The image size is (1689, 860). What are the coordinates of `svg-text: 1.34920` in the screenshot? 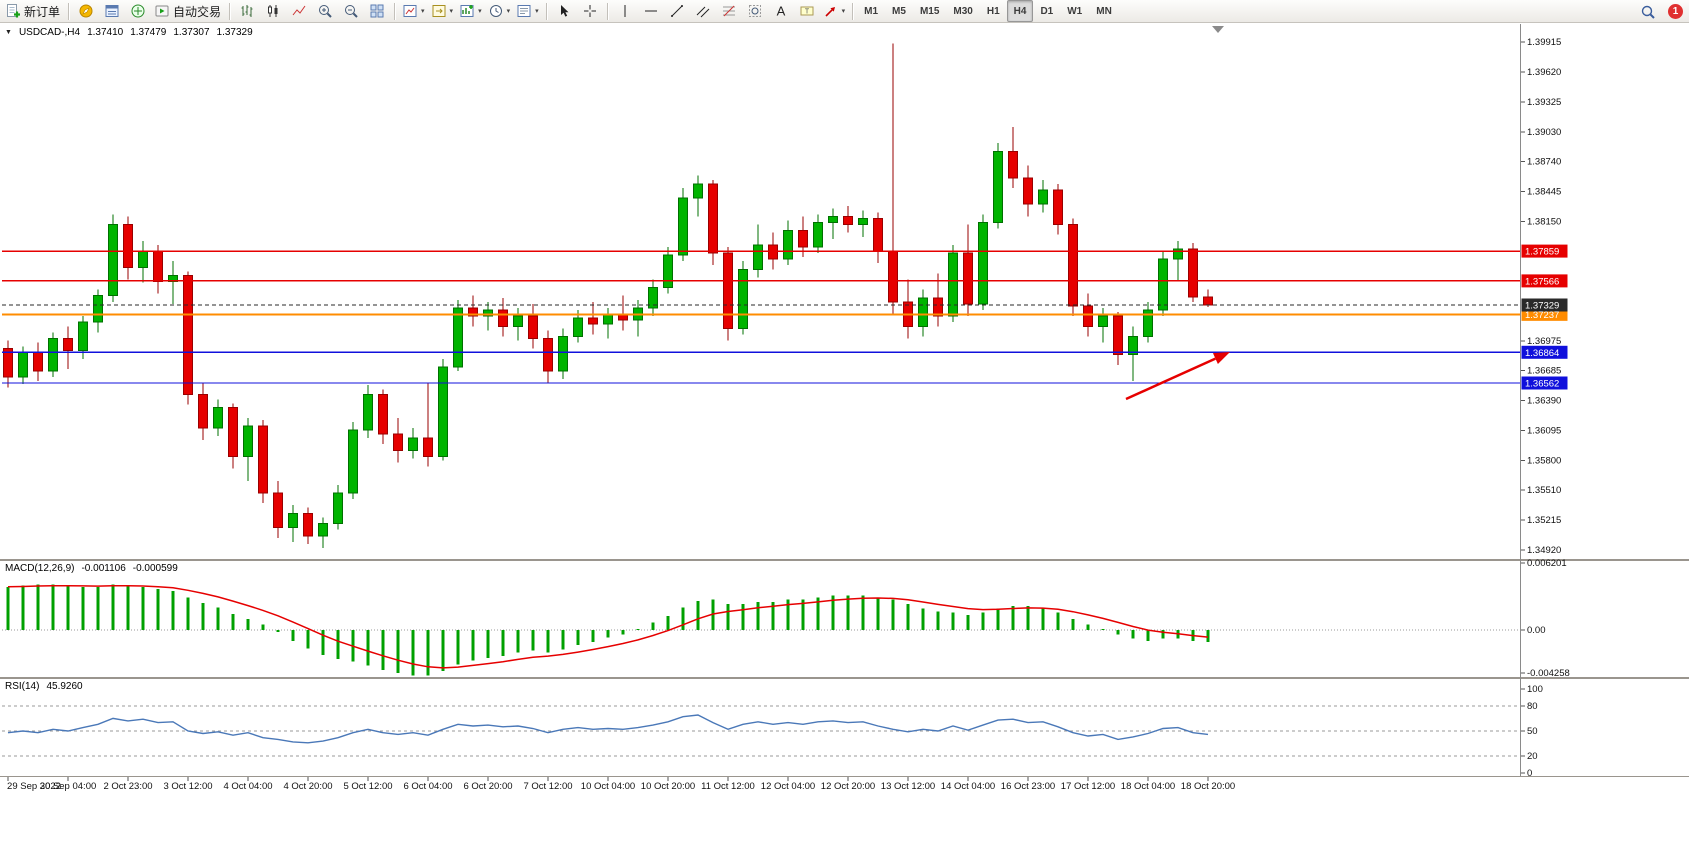 It's located at (1544, 550).